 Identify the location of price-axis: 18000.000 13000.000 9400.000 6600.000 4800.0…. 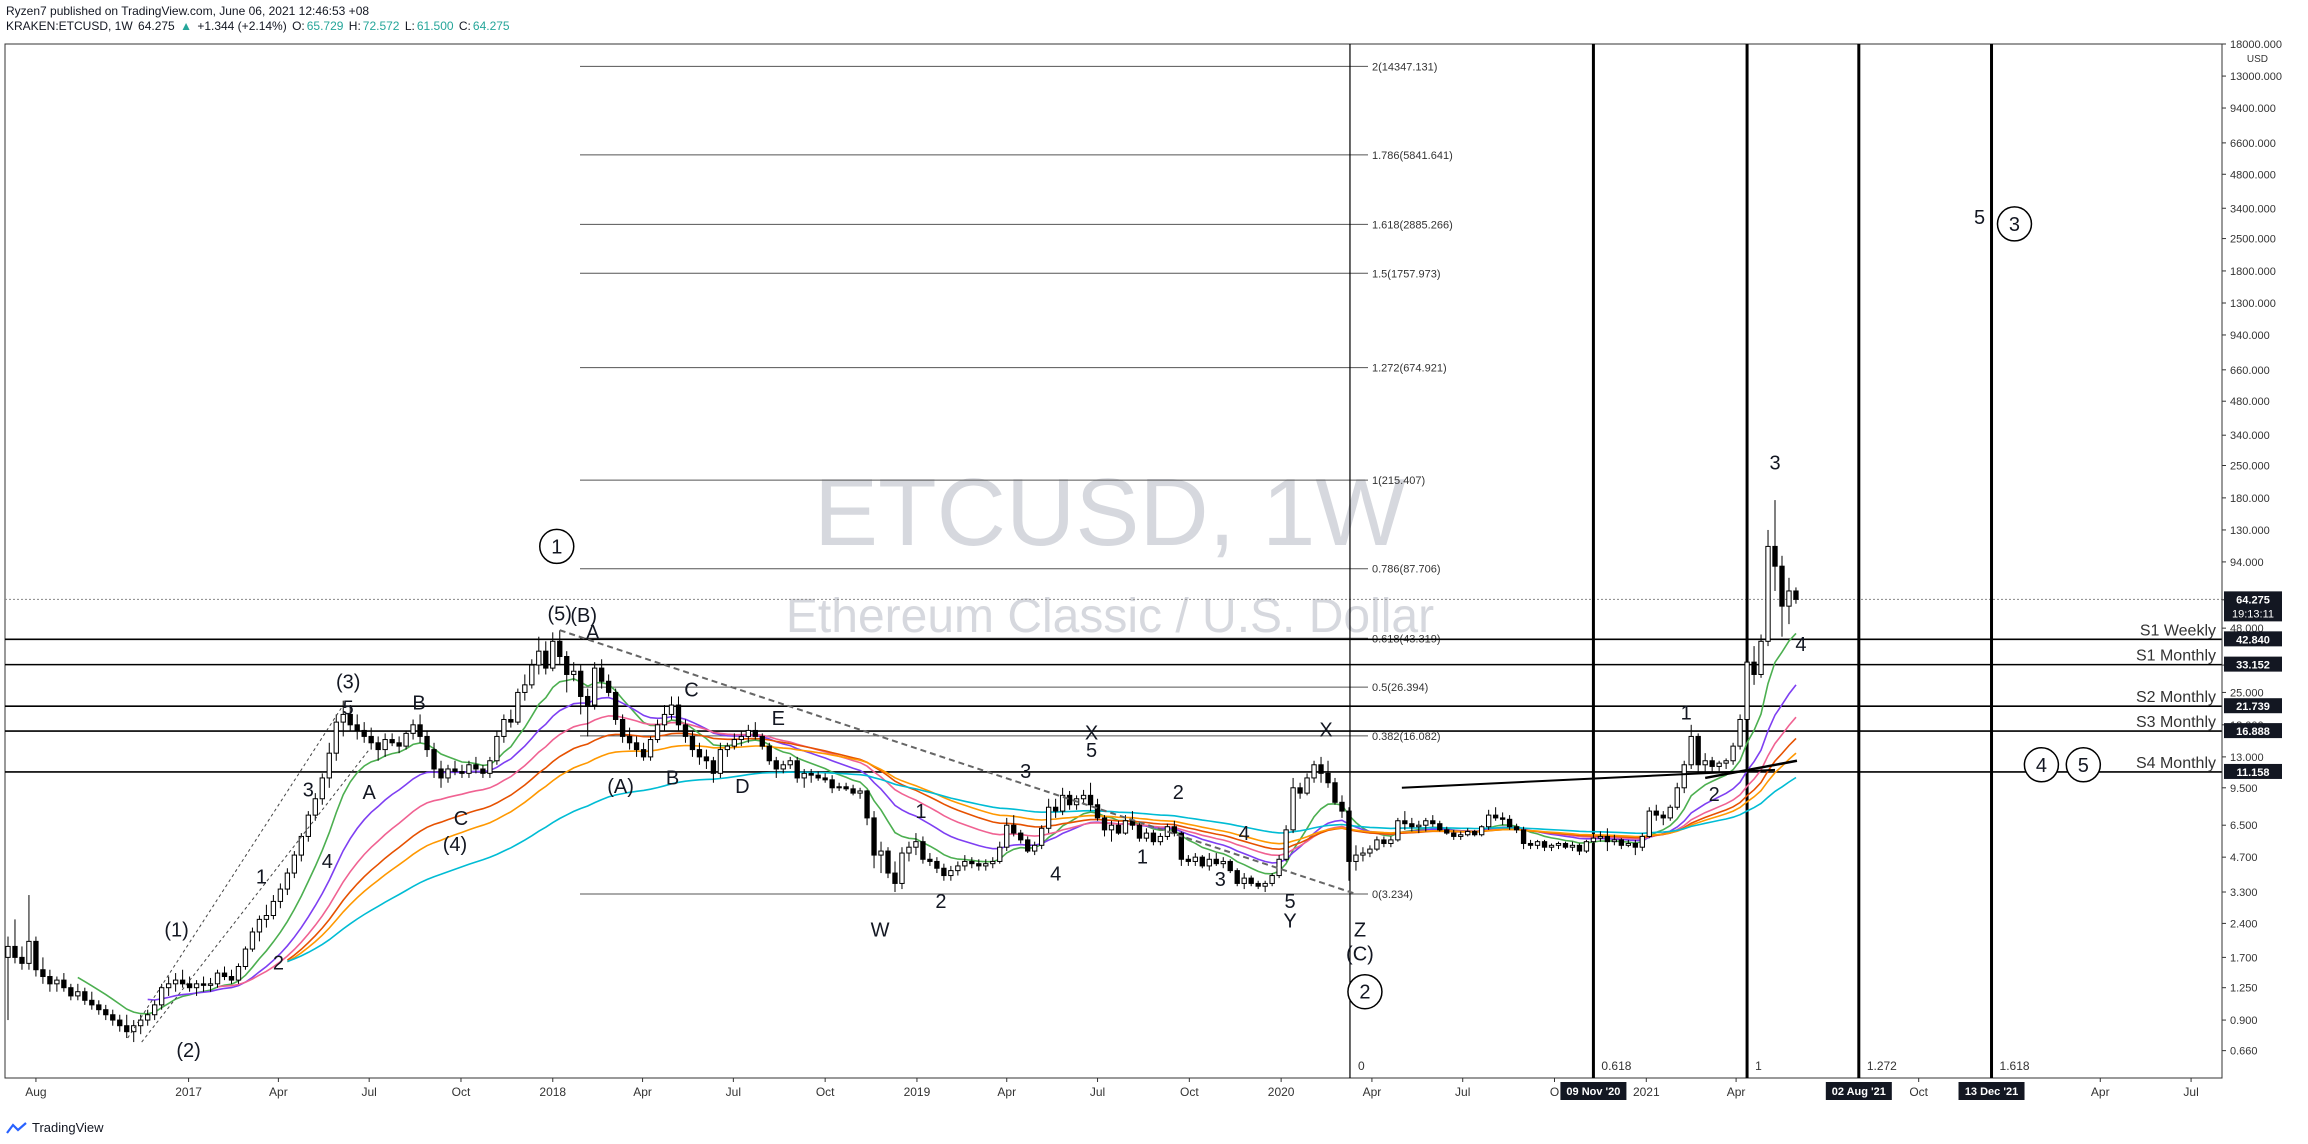
(2251, 558).